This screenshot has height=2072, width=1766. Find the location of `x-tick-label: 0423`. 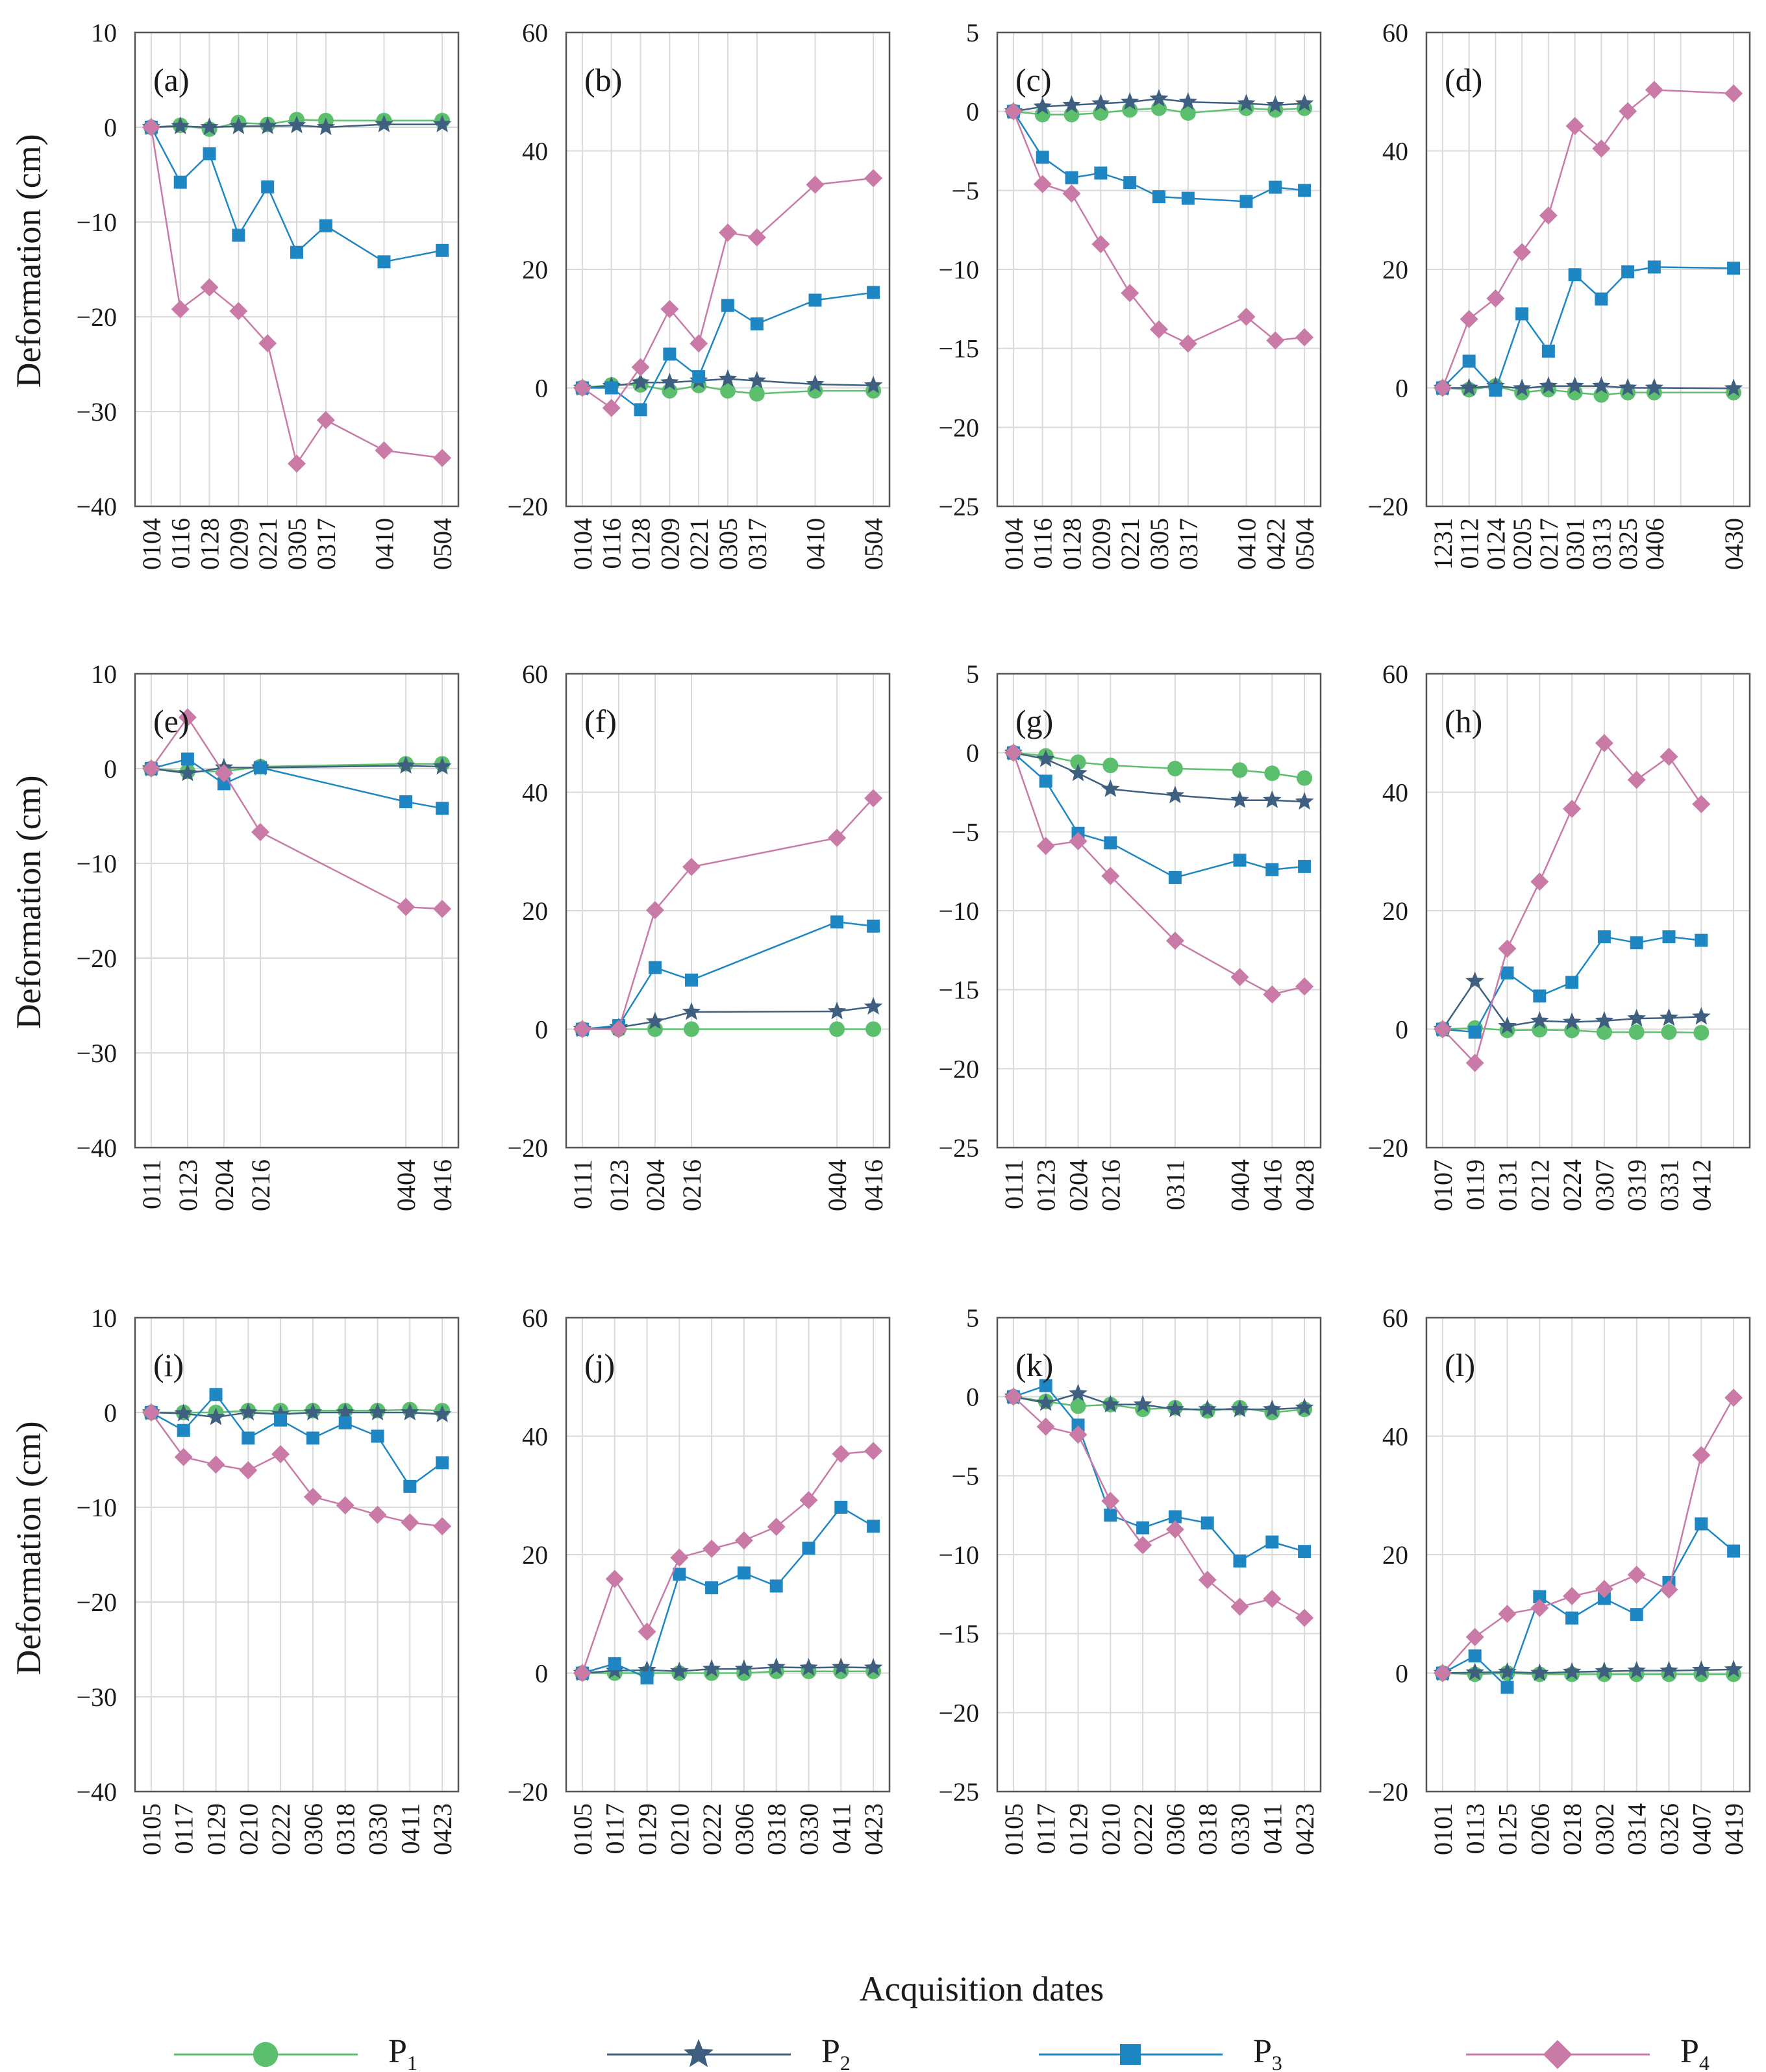

x-tick-label: 0423 is located at coordinates (443, 1829).